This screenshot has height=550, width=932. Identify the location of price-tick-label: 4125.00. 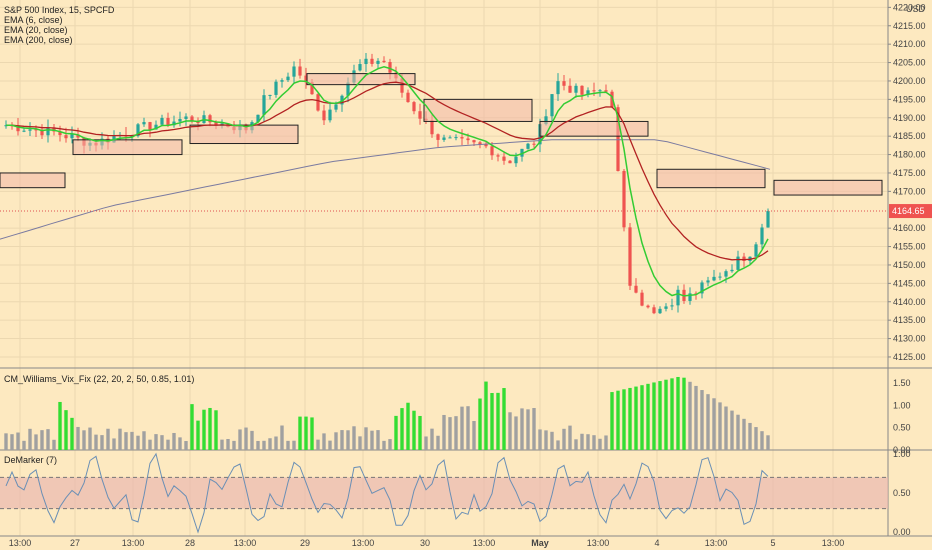
(909, 357).